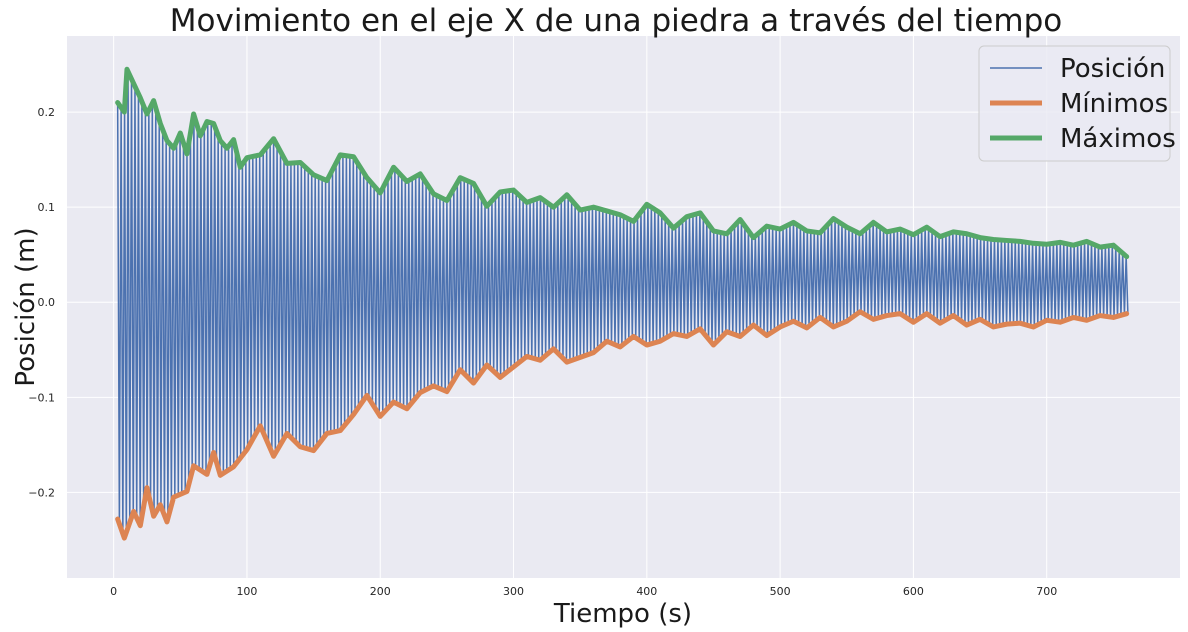 The image size is (1188, 632). Describe the element at coordinates (41, 492) in the screenshot. I see `y-tick-label: −0.2` at that location.